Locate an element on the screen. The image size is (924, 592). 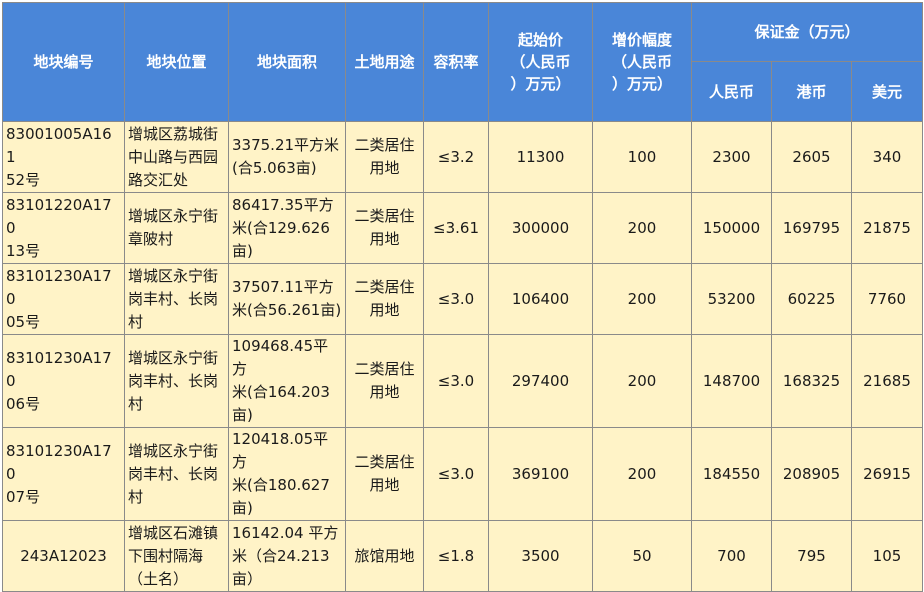
header-hkd: 港币 is located at coordinates (811, 91).